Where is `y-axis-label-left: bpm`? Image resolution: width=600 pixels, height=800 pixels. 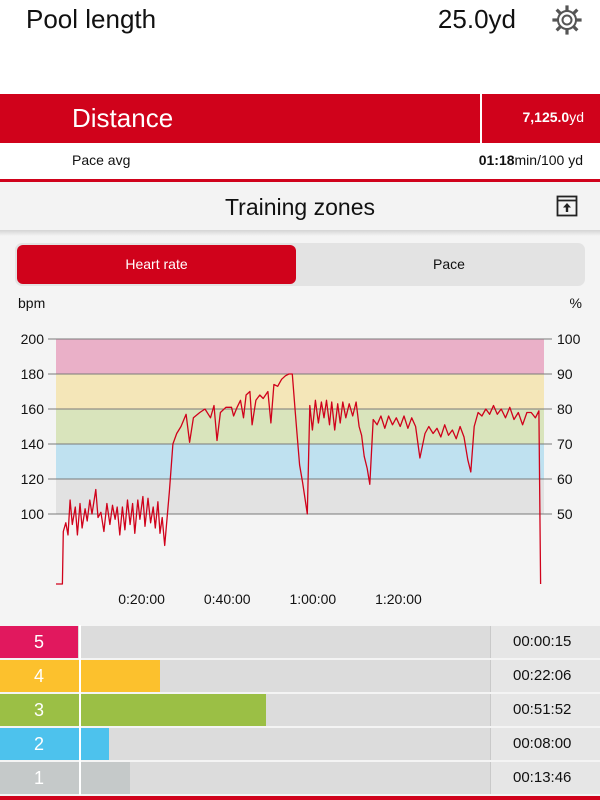
y-axis-label-left: bpm is located at coordinates (31, 303).